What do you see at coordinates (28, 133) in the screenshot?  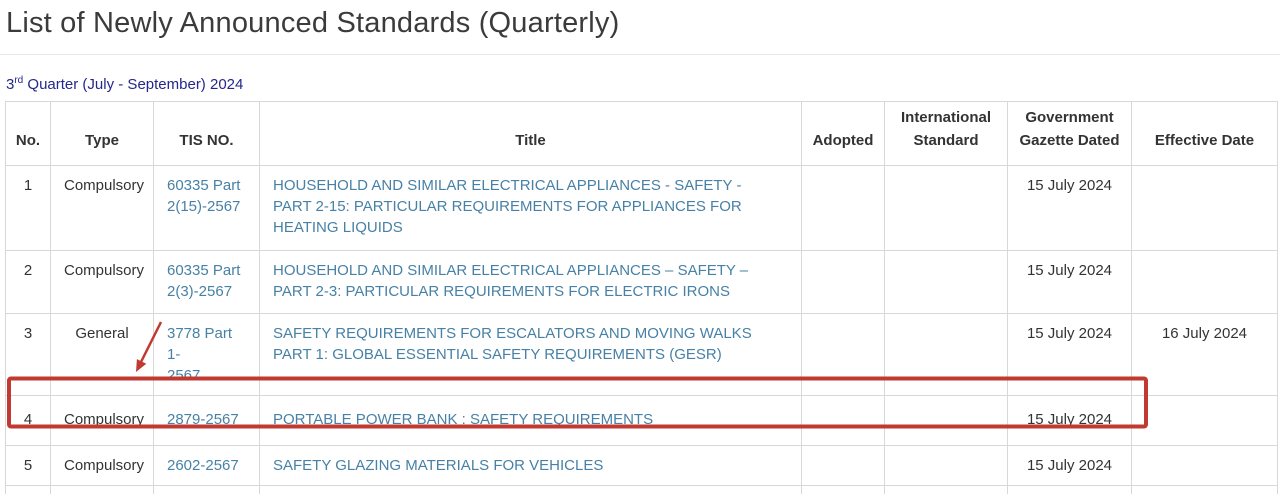 I see `col-header-no: No.` at bounding box center [28, 133].